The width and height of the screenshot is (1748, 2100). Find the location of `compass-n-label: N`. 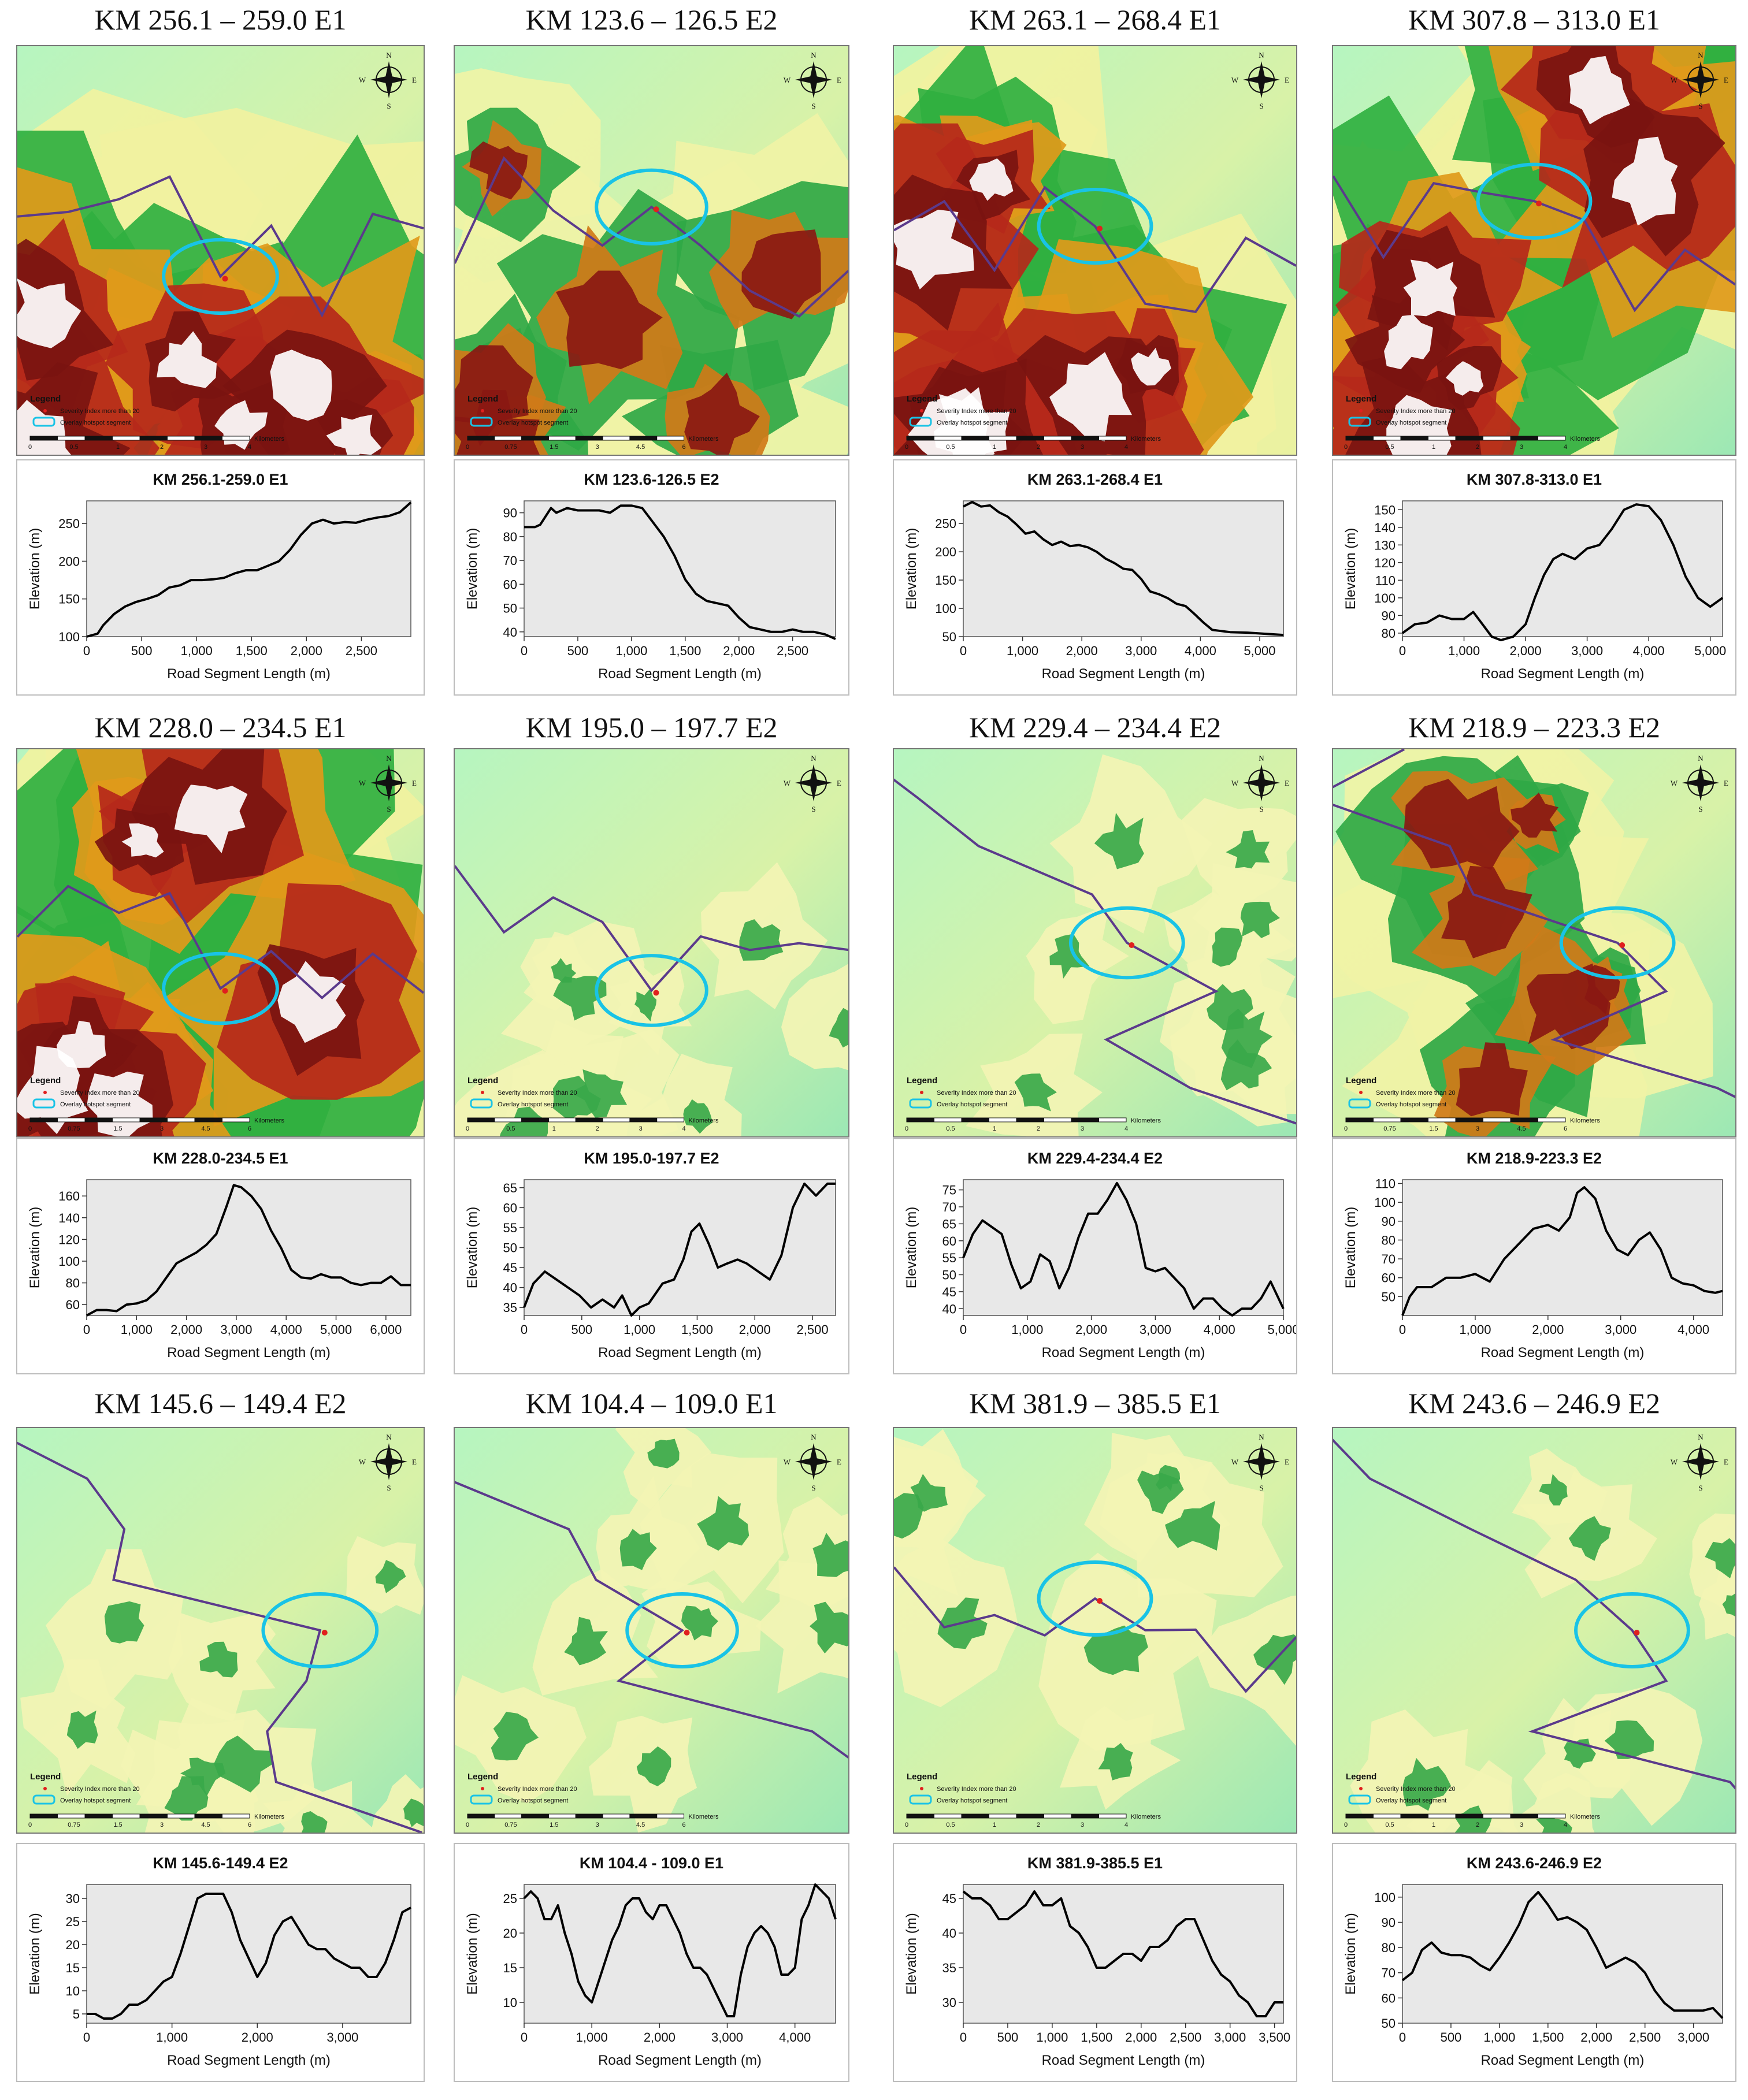

compass-n-label: N is located at coordinates (814, 56).